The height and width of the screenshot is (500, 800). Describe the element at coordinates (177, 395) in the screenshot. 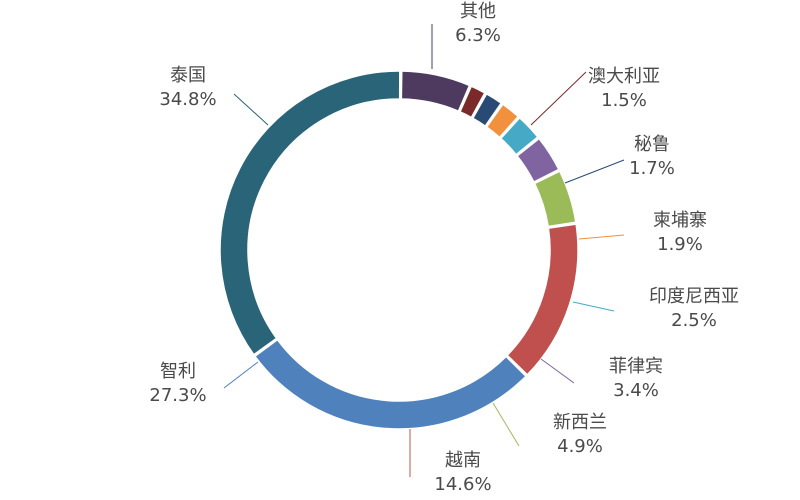

I see `slice-value-label: 27.3%` at that location.